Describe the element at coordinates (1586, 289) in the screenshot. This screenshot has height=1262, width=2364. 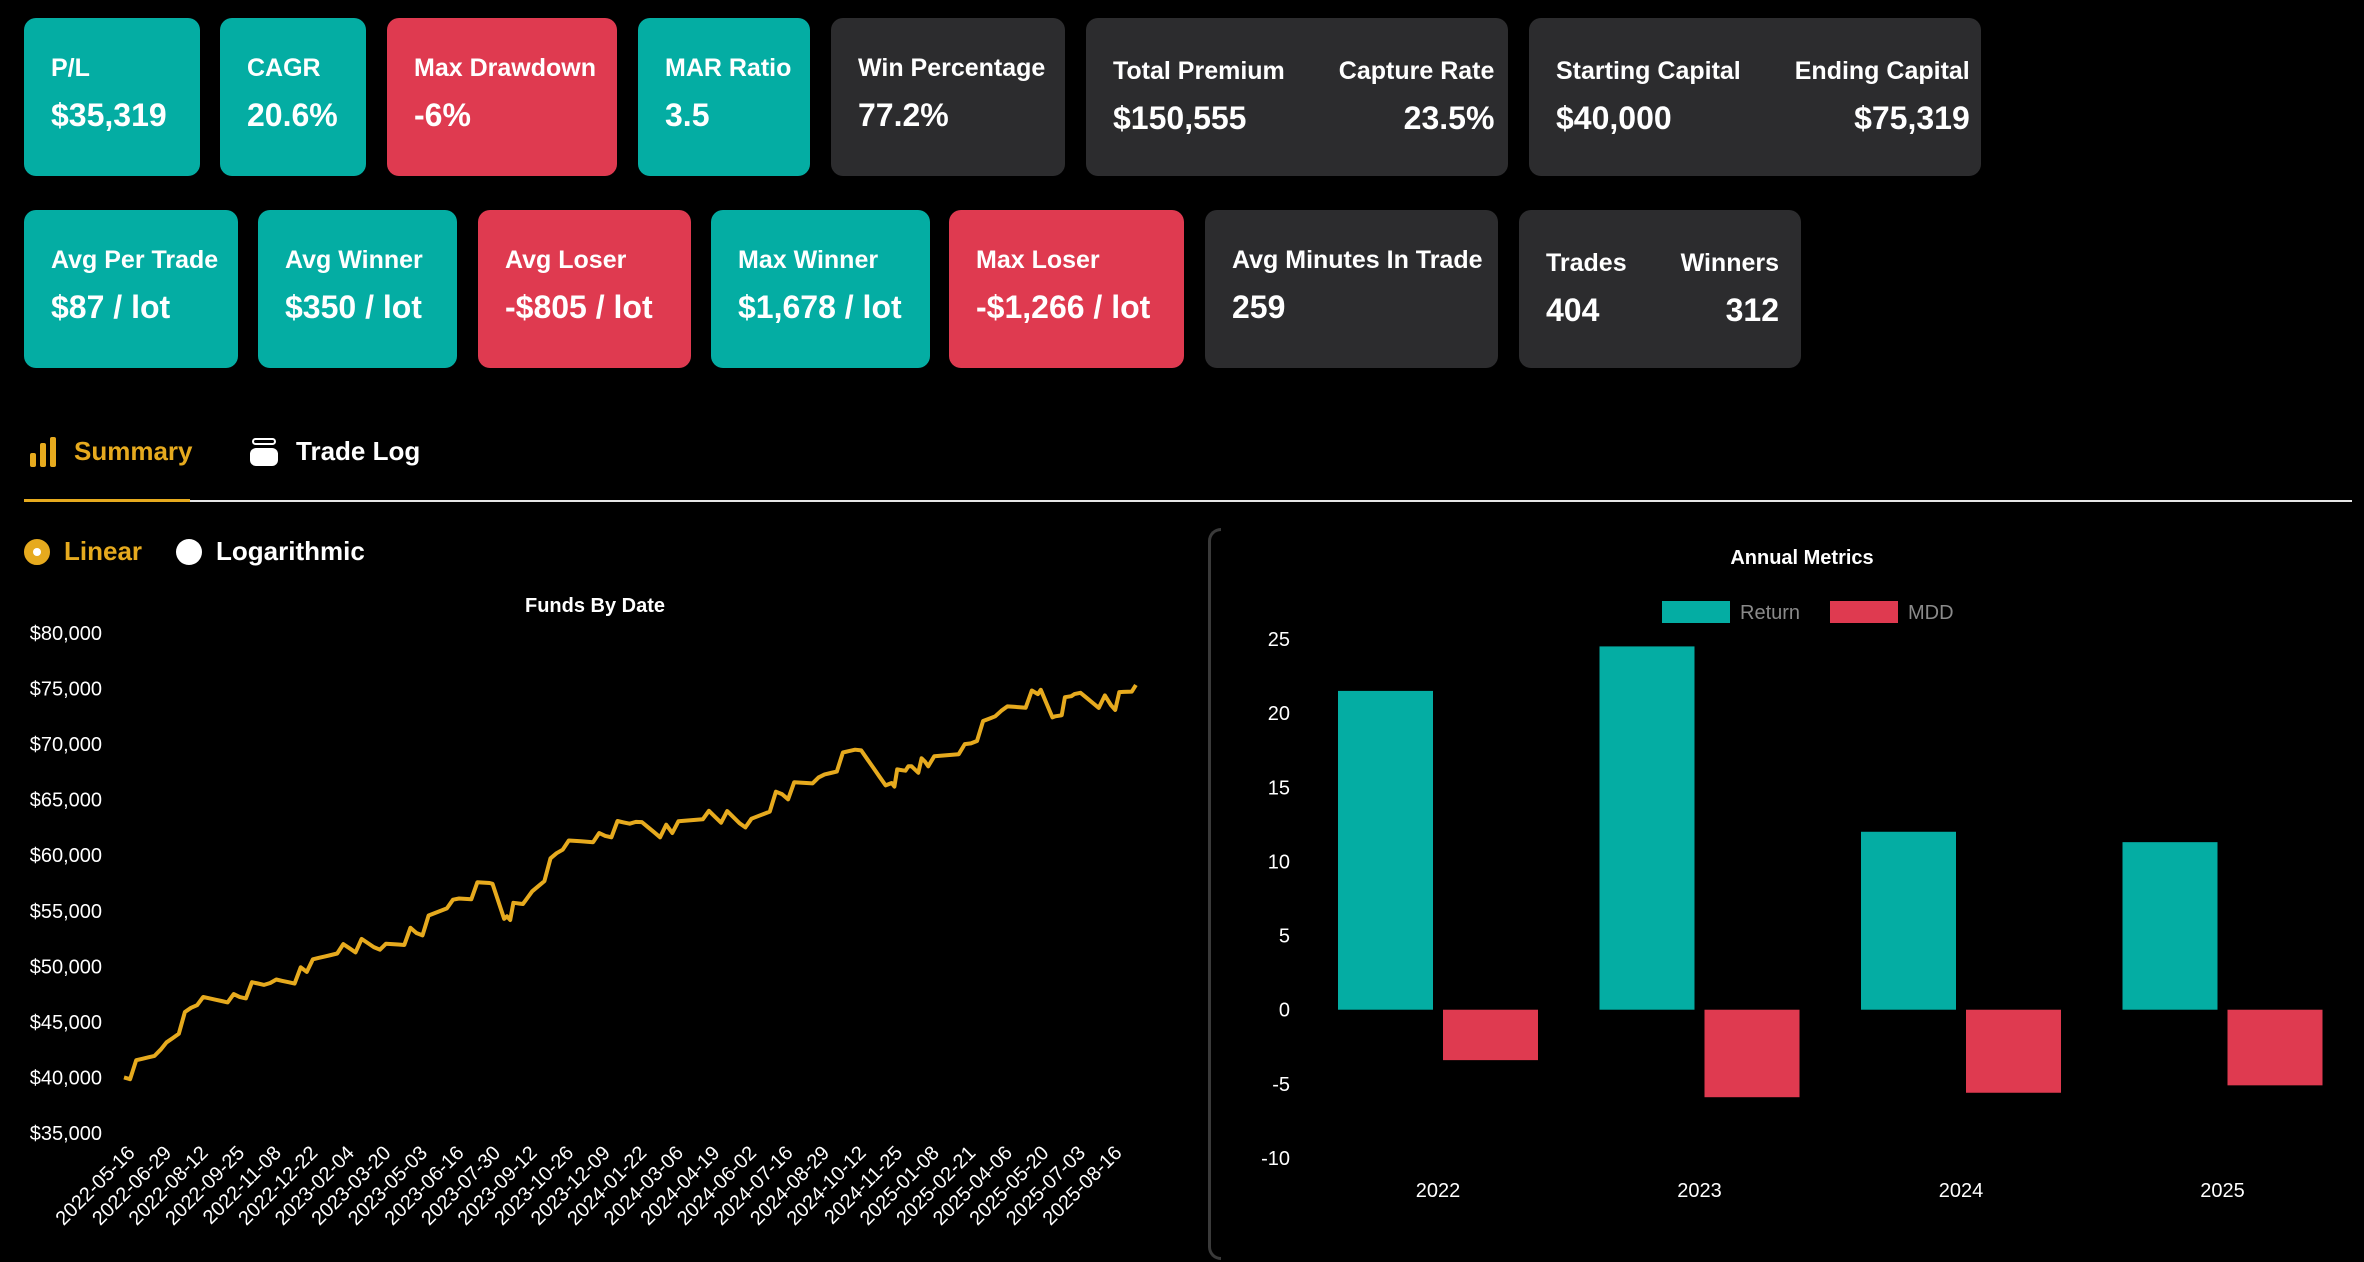
I see `stat-half-left: Trades 404` at that location.